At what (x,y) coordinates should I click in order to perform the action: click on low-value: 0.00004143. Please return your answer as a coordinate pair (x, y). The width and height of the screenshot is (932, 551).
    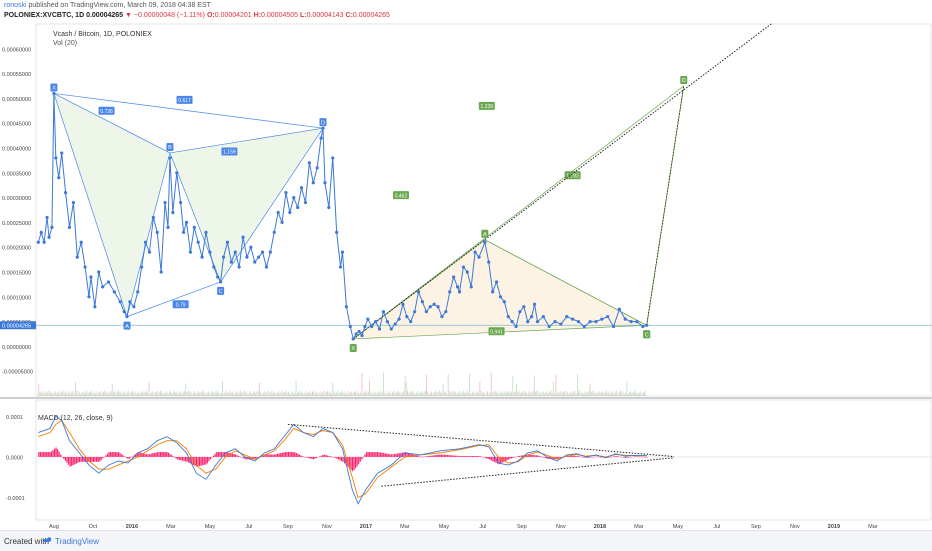
    Looking at the image, I should click on (325, 15).